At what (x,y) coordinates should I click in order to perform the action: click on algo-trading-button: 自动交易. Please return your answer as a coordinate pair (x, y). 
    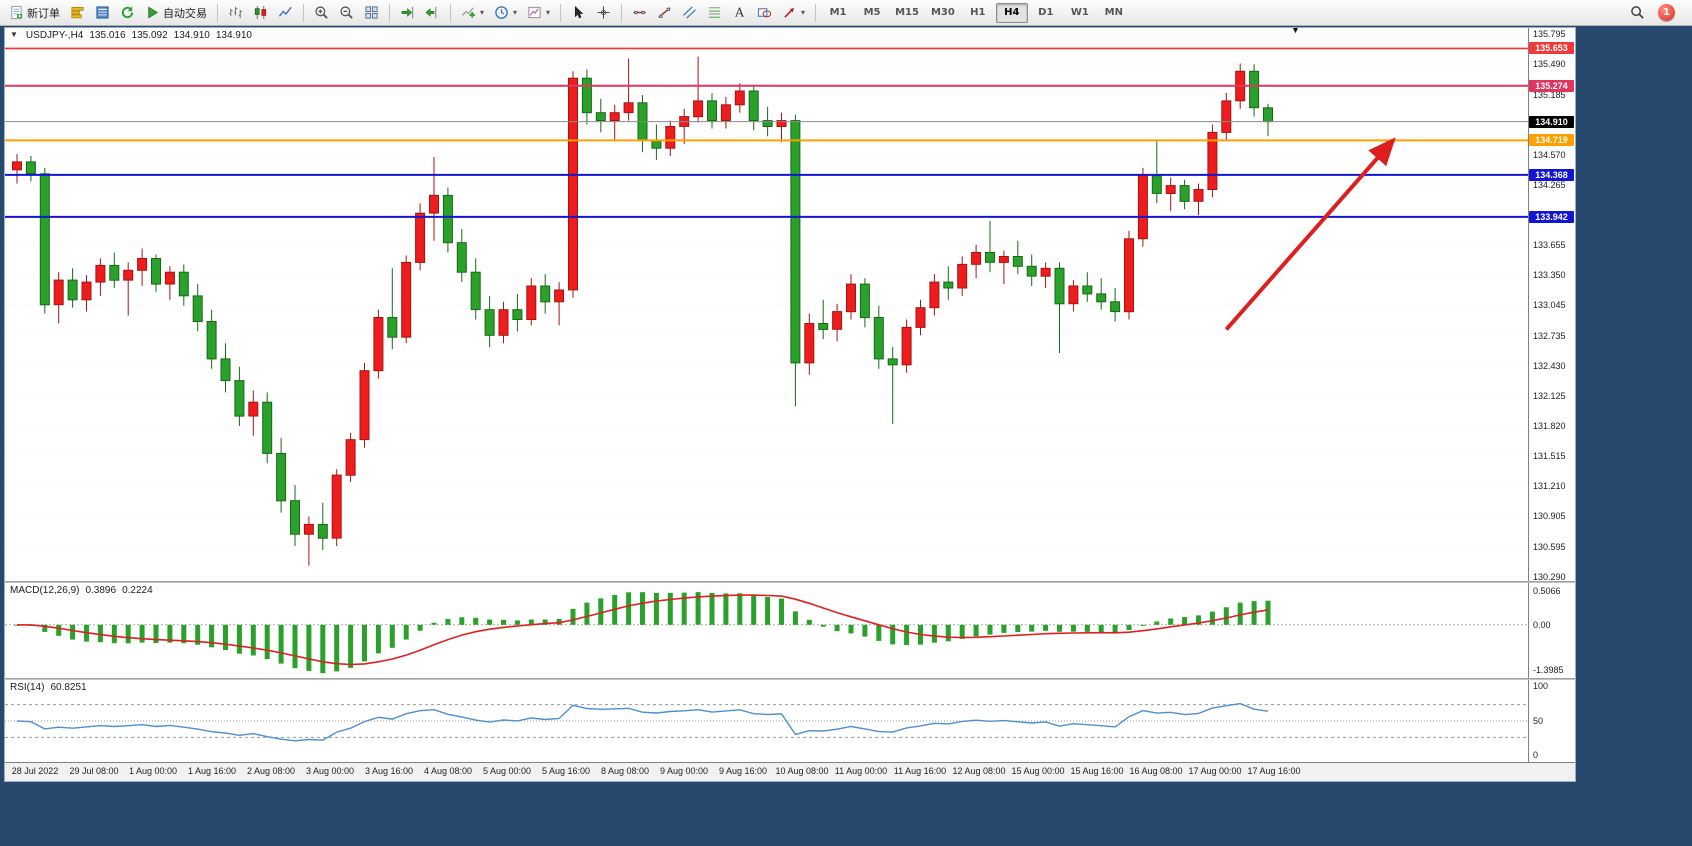
    Looking at the image, I should click on (176, 12).